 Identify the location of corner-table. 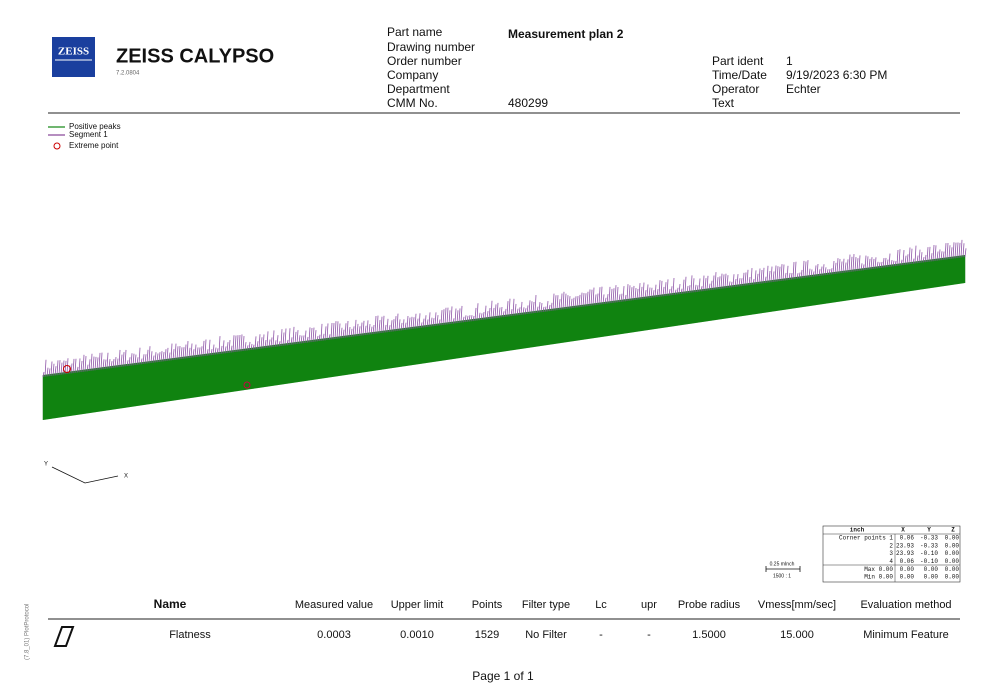
(891, 554).